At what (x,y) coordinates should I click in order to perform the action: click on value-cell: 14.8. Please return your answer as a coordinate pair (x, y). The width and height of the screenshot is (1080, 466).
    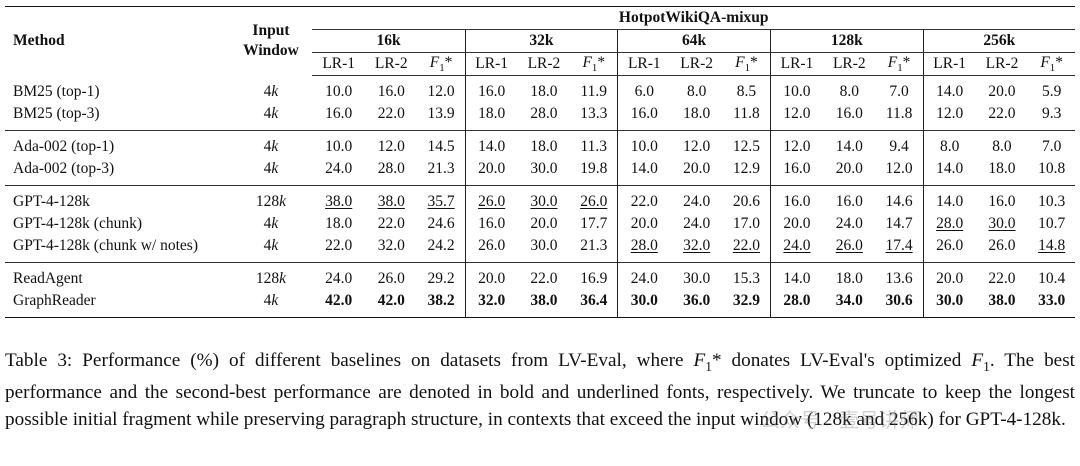
    Looking at the image, I should click on (1052, 245).